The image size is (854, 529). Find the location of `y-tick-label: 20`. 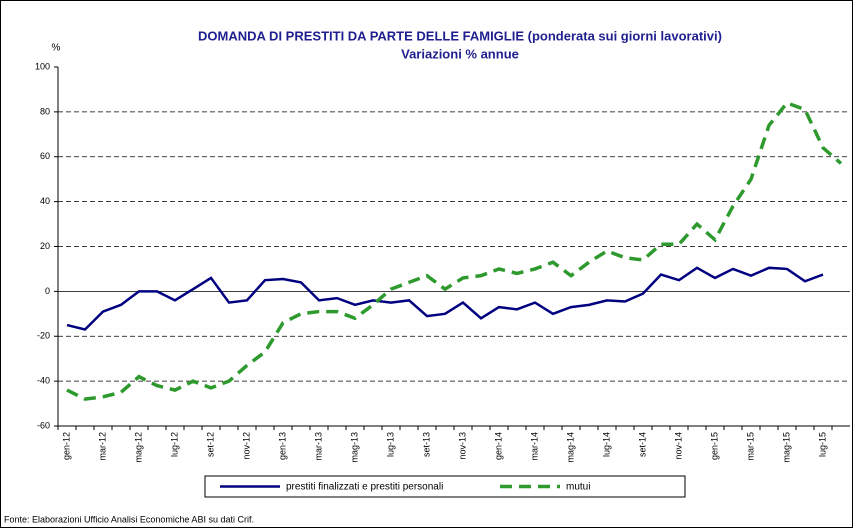

y-tick-label: 20 is located at coordinates (45, 246).